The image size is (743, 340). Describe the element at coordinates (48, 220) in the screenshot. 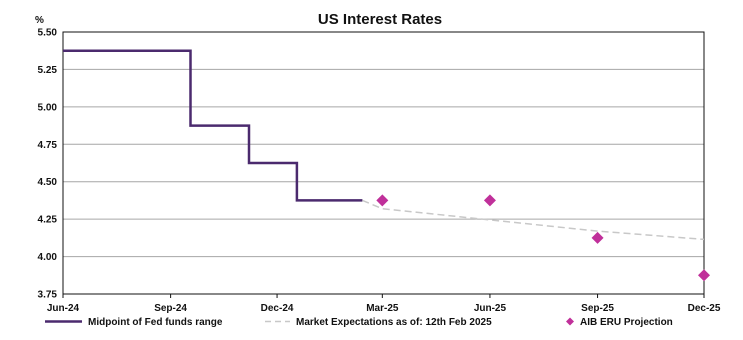

I see `y-tick-label: 4.25` at that location.